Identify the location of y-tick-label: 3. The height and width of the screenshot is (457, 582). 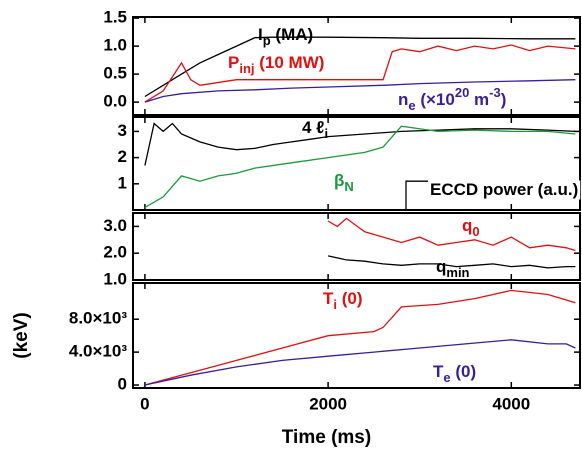
(122, 130).